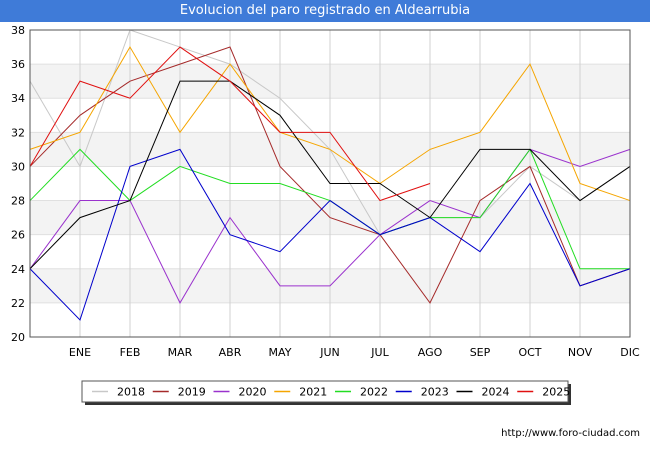  Describe the element at coordinates (435, 392) in the screenshot. I see `legend-label-2023: 2023` at that location.